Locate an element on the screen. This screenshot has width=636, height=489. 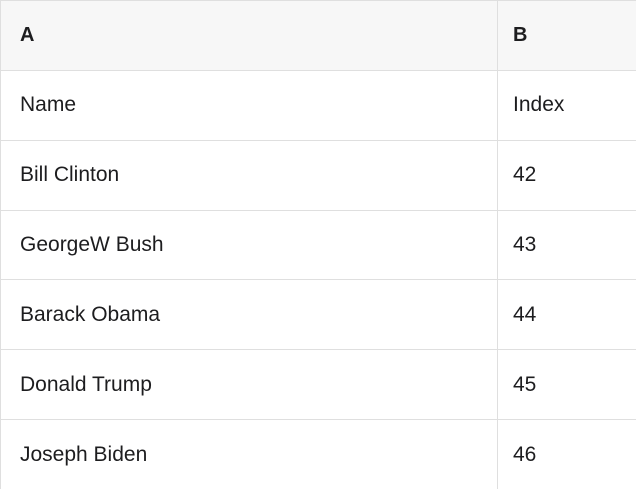
cell-name: Barack Obama is located at coordinates (249, 315).